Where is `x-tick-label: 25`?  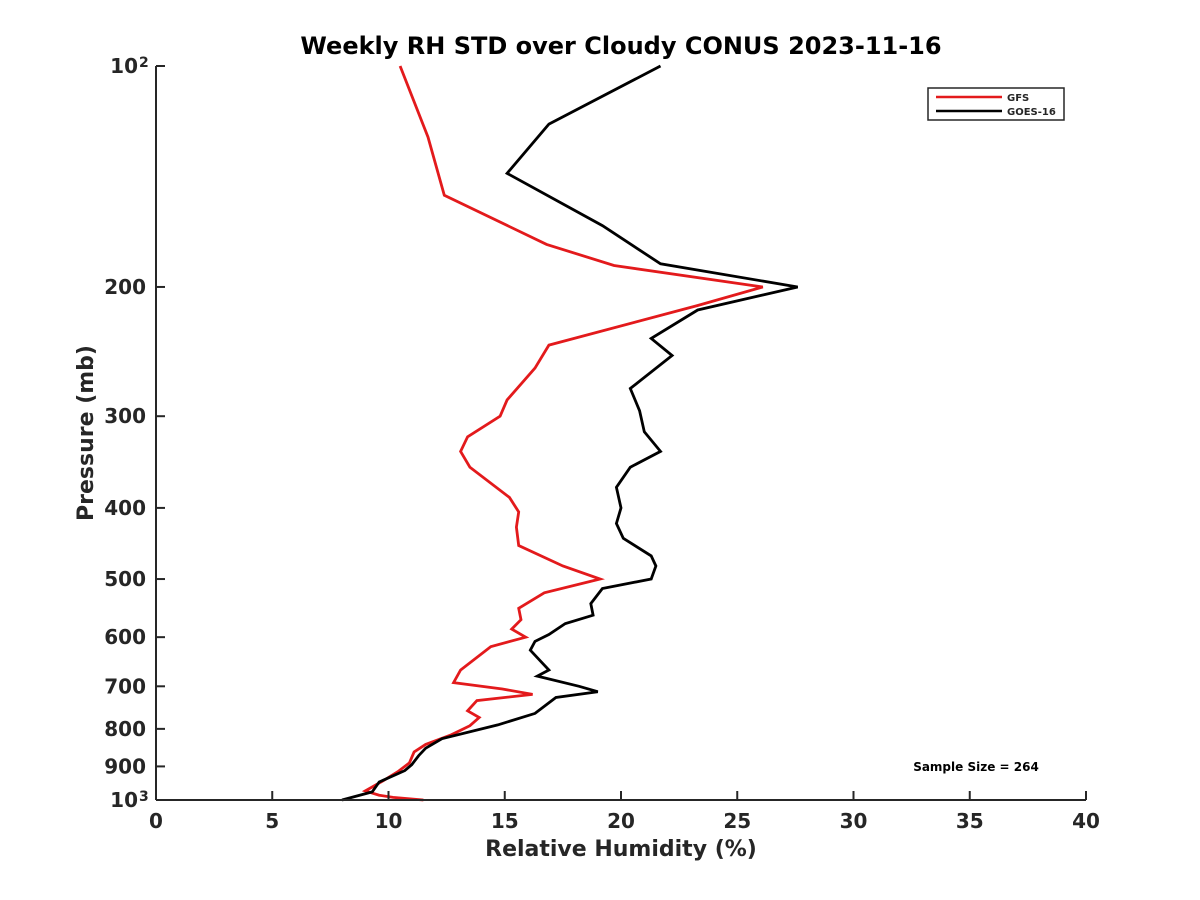
x-tick-label: 25 is located at coordinates (737, 821).